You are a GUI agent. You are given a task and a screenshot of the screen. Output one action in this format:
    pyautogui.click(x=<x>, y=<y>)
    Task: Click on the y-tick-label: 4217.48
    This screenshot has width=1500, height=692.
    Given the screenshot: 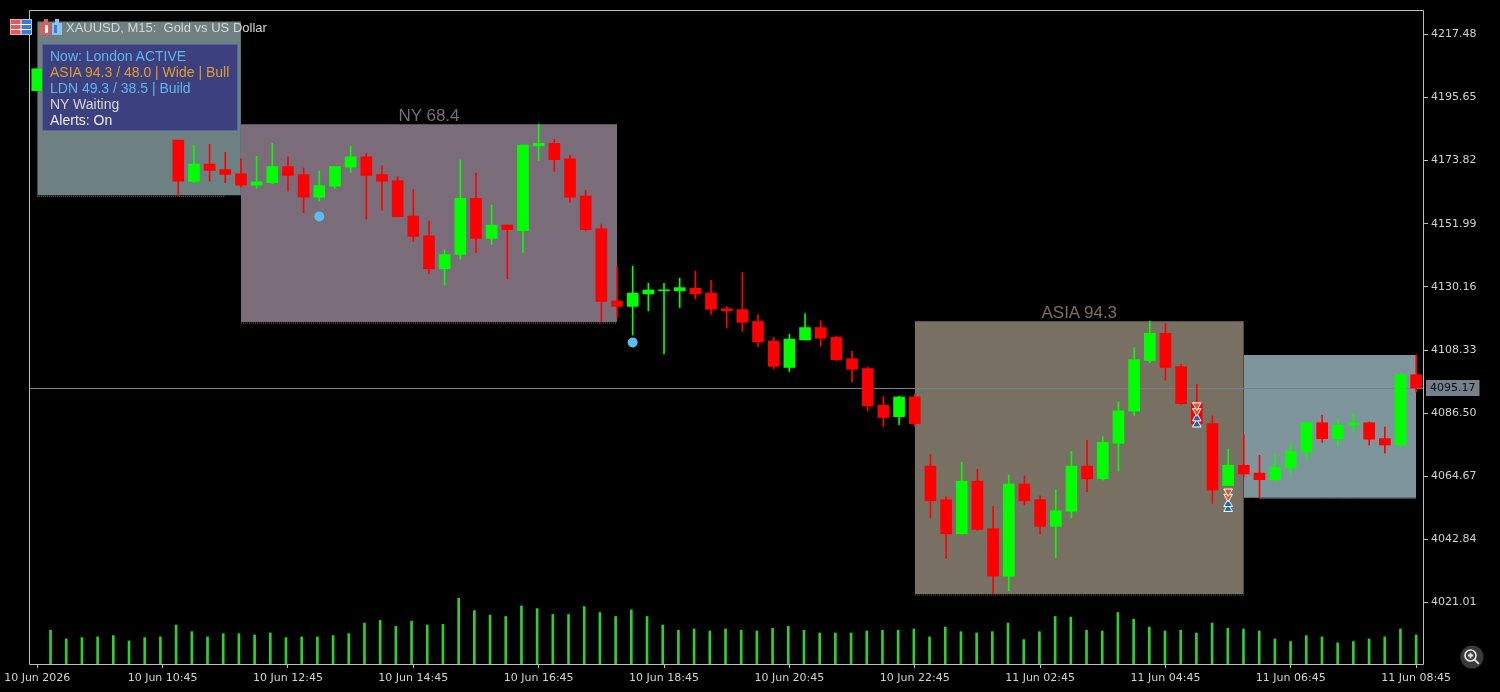 What is the action you would take?
    pyautogui.click(x=1454, y=34)
    